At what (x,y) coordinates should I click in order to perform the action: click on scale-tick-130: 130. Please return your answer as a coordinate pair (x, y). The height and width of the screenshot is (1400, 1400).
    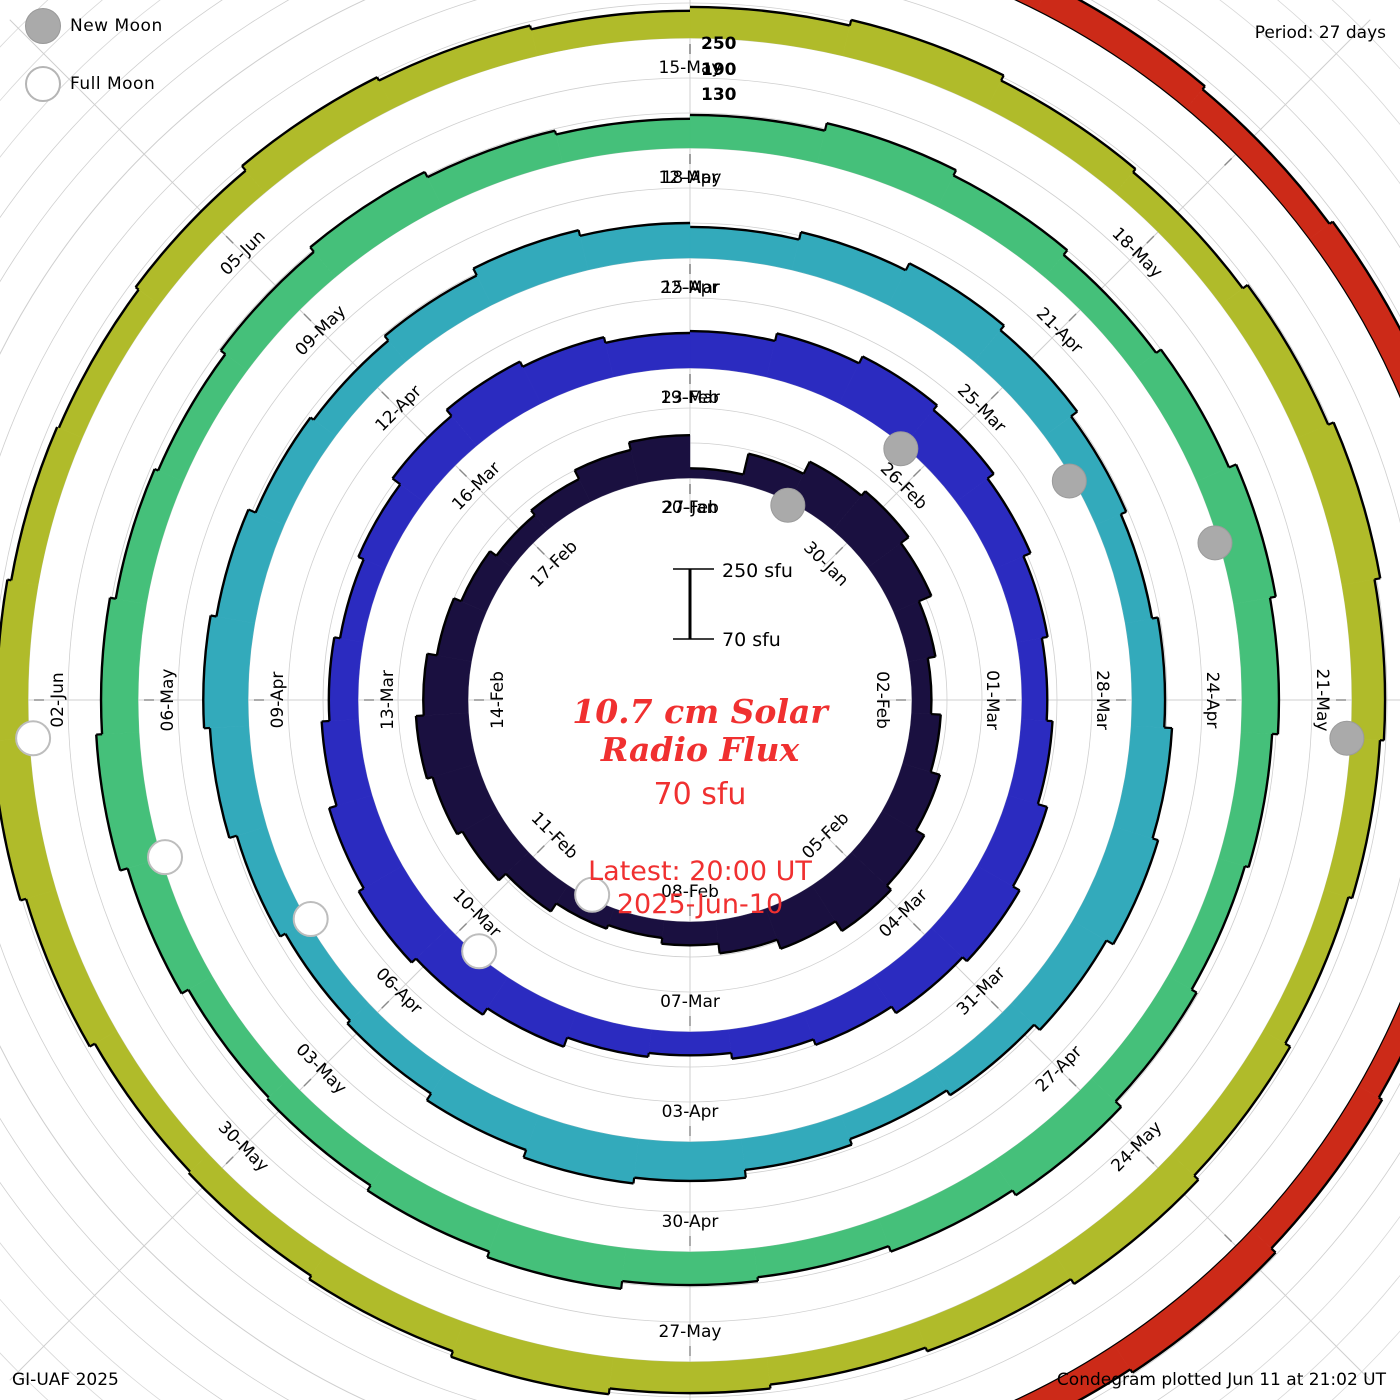
    Looking at the image, I should click on (719, 95).